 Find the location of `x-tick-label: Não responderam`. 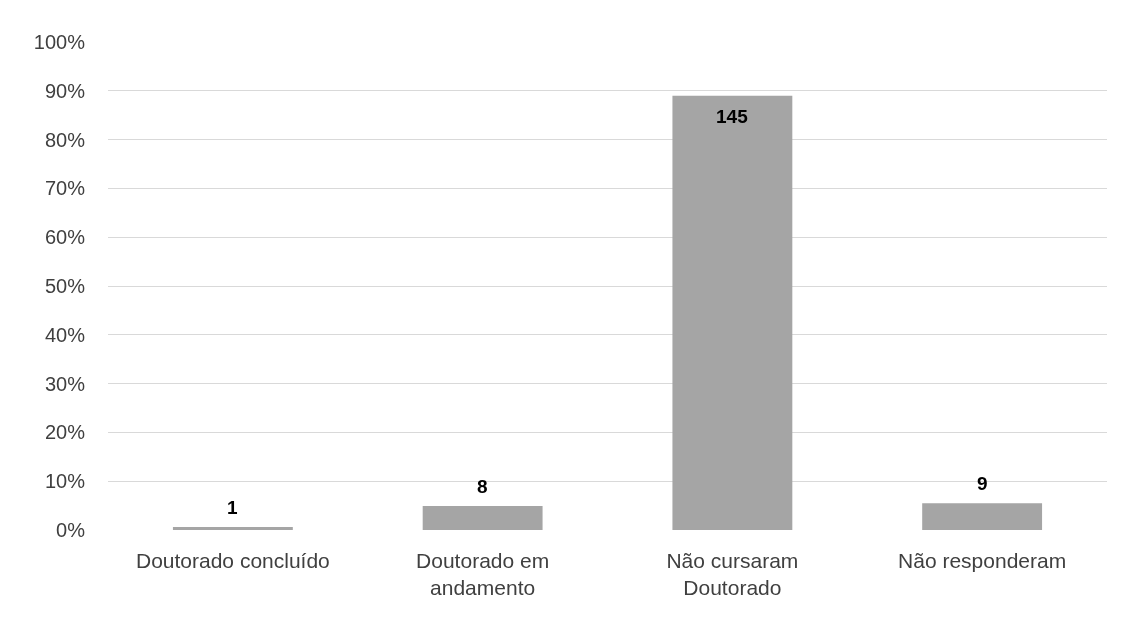

x-tick-label: Não responderam is located at coordinates (982, 560).